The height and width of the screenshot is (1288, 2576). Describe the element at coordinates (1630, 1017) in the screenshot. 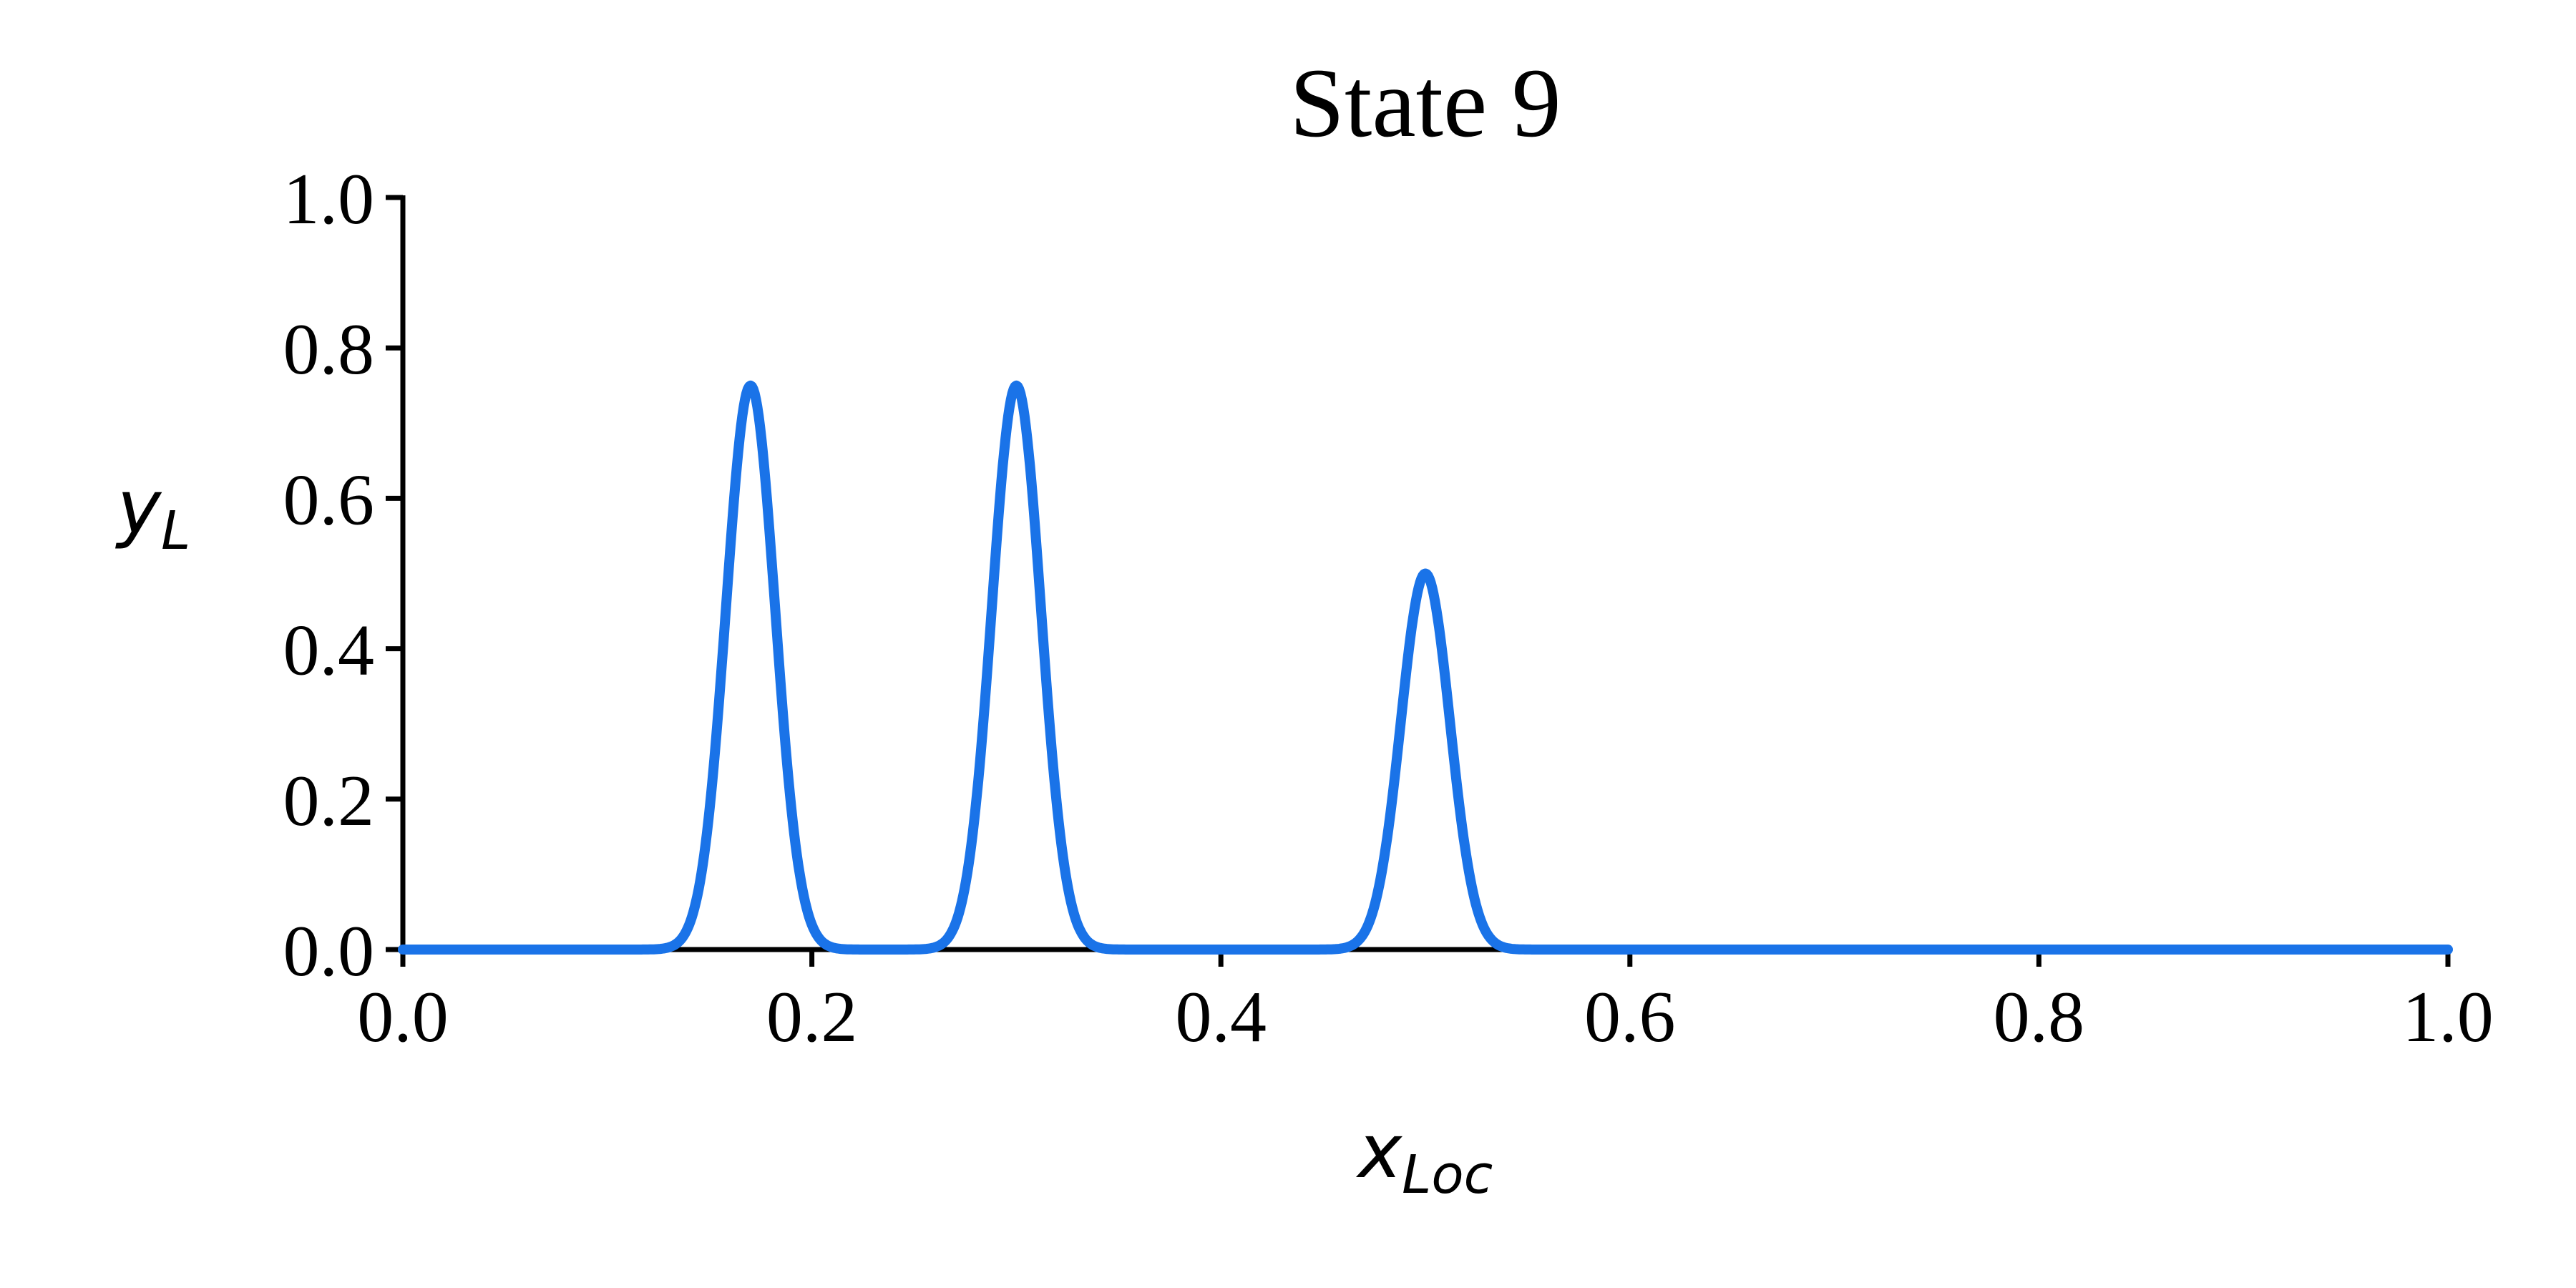

I see `x-tick-label: 0.6` at that location.